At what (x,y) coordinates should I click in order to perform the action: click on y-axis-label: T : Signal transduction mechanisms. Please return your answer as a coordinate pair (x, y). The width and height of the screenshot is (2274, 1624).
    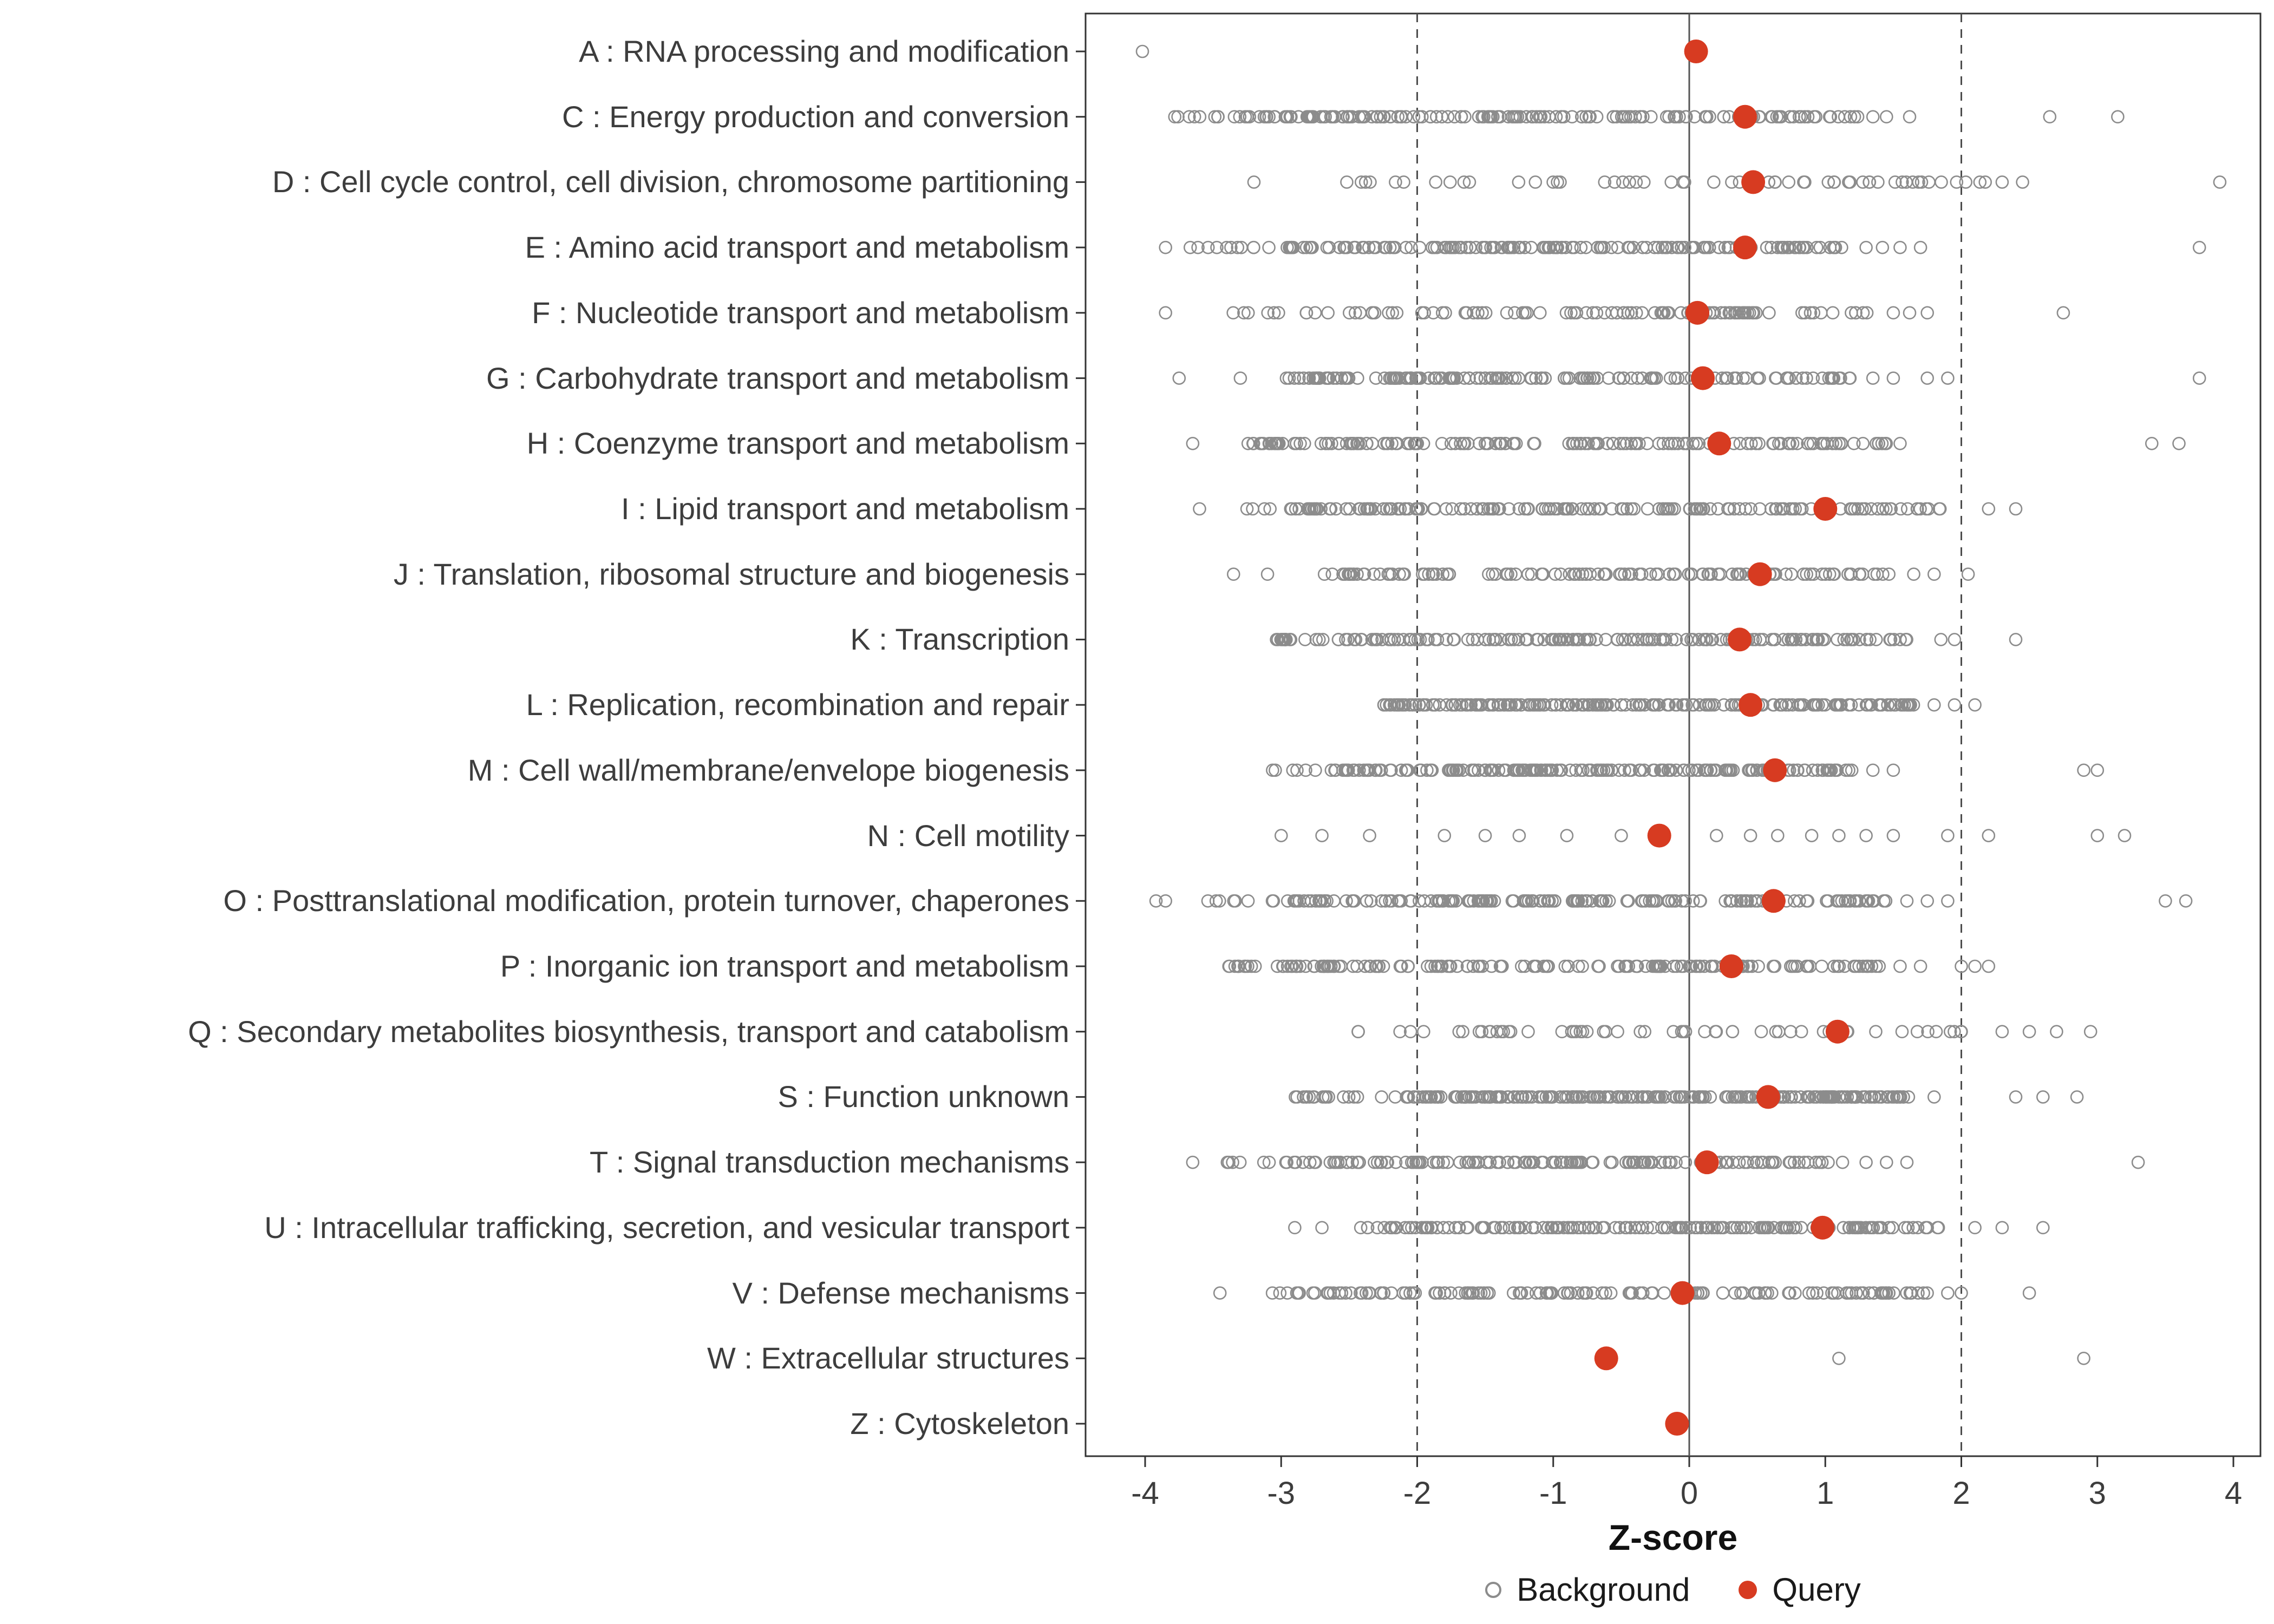
    Looking at the image, I should click on (829, 1162).